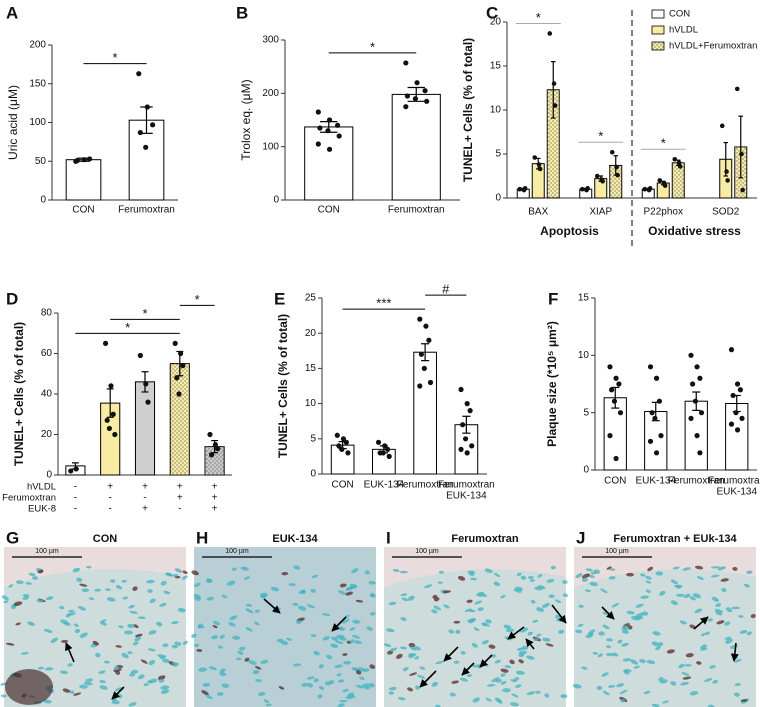 This screenshot has height=707, width=760. What do you see at coordinates (83, 210) in the screenshot?
I see `x-tick-label: CON` at bounding box center [83, 210].